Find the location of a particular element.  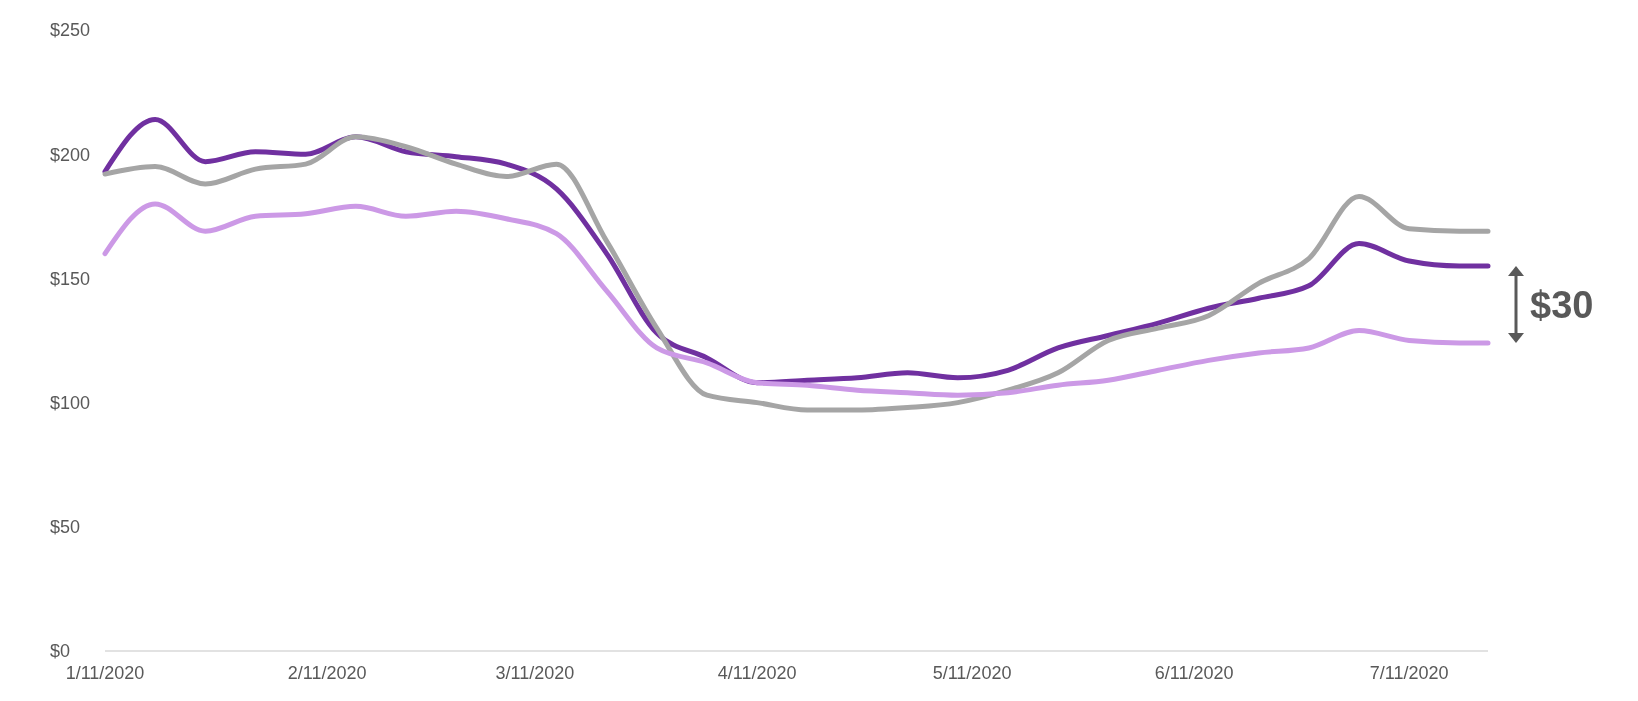

x-tick-label: 4/11/2020 is located at coordinates (757, 673).